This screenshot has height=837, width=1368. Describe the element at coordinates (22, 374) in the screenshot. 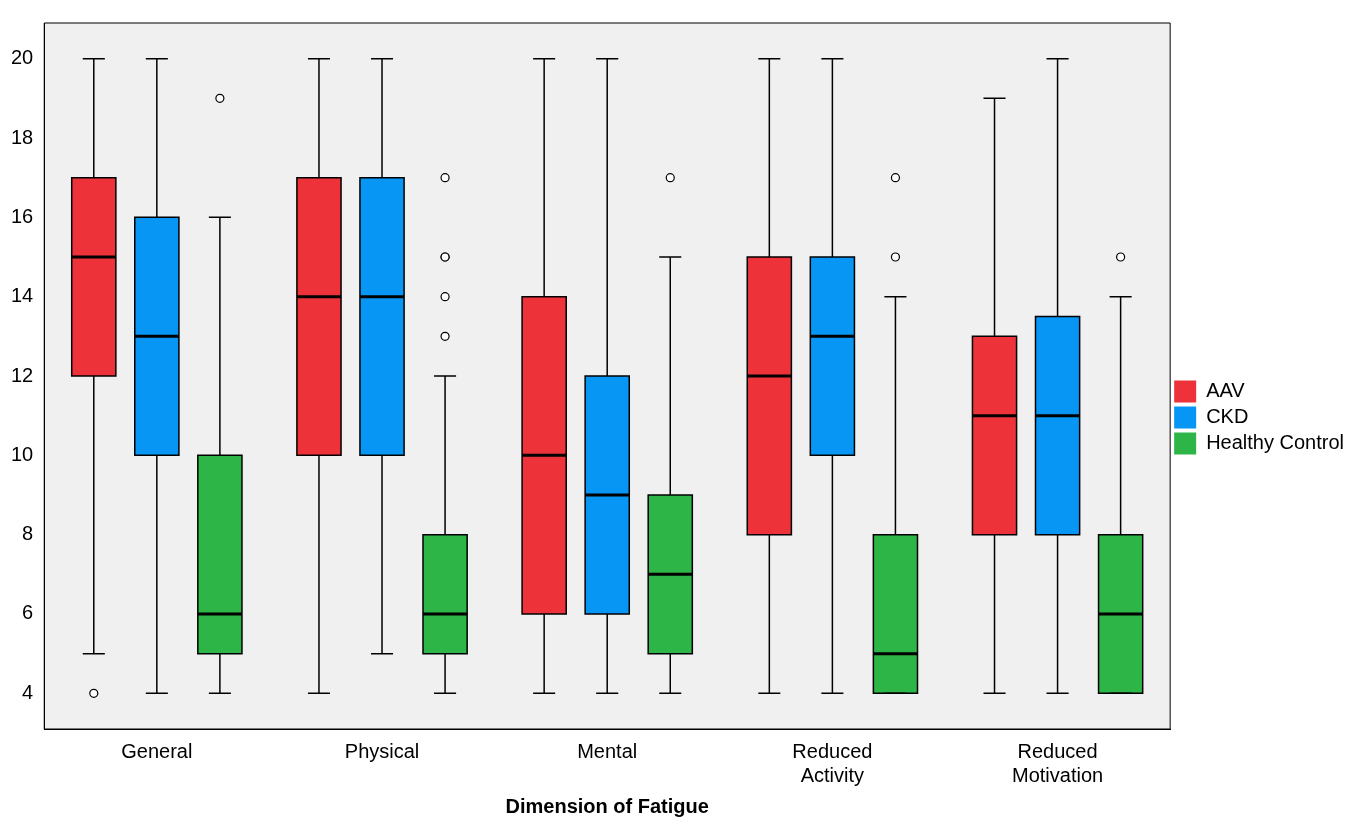

I see `y-tick-label: 12` at that location.